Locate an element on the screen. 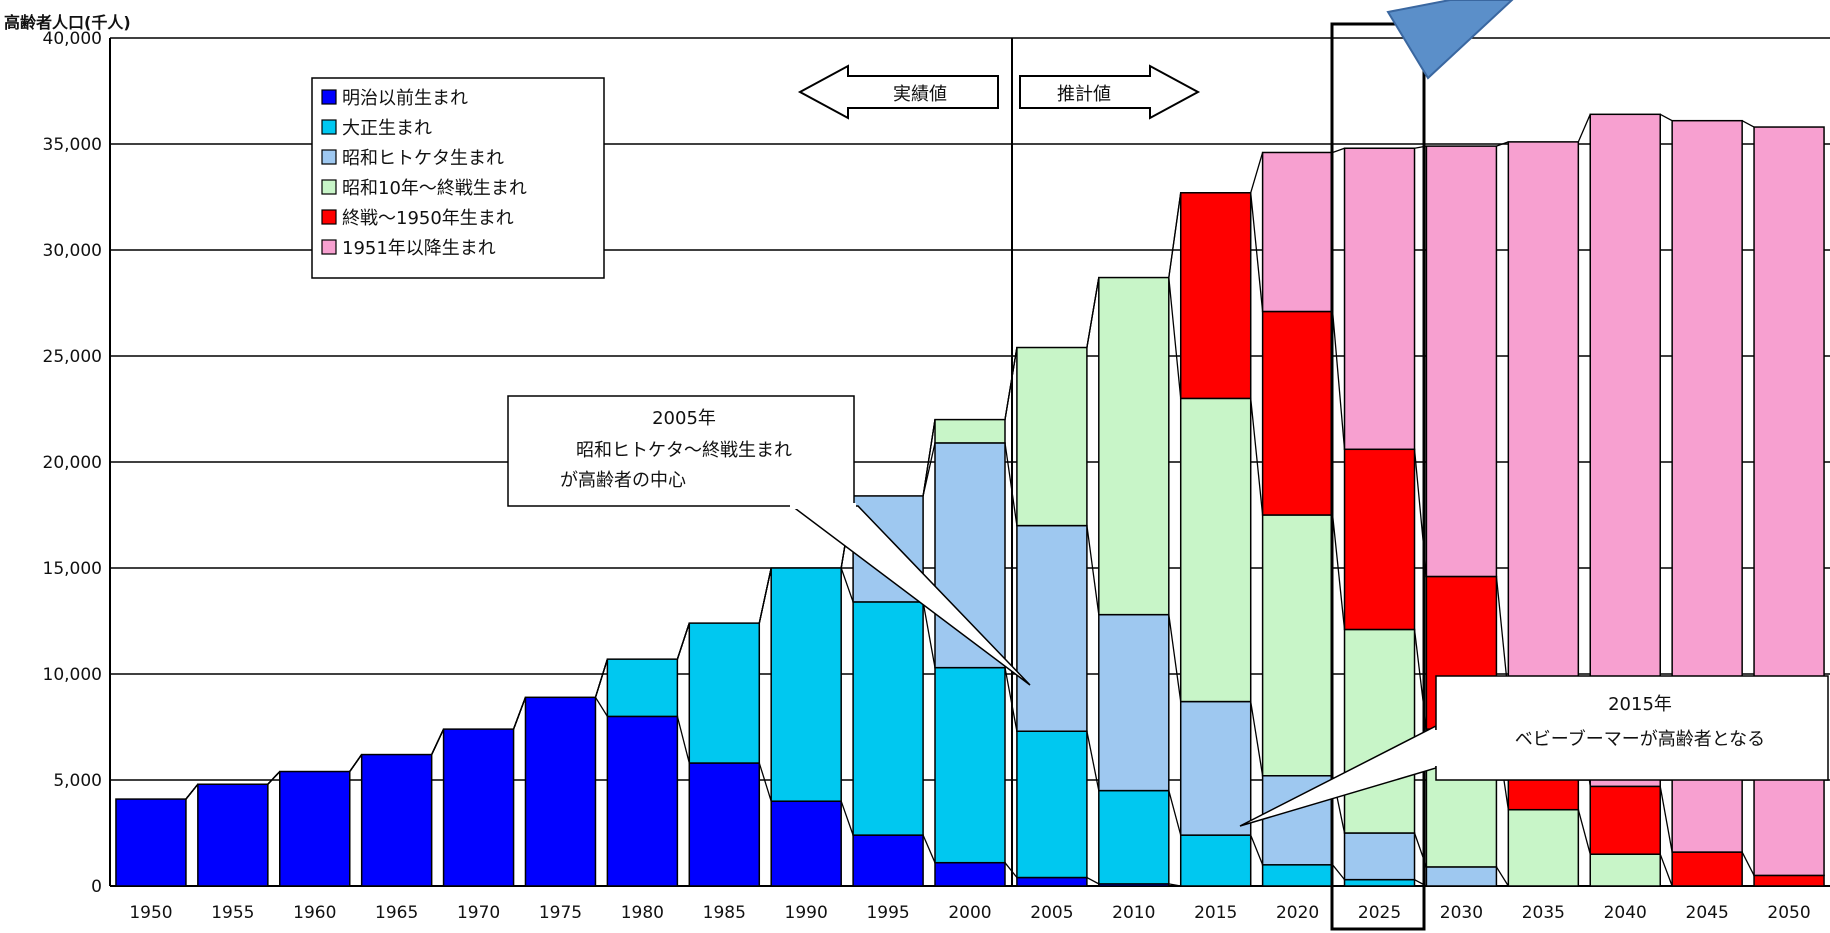  actual-label: 実績値 is located at coordinates (920, 94).